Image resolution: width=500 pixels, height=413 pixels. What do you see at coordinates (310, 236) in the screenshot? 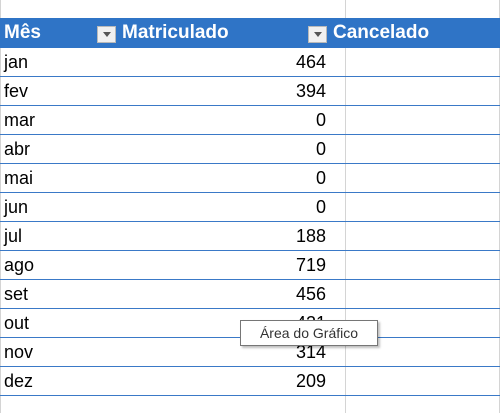
I see `cell-matriculado: 188` at bounding box center [310, 236].